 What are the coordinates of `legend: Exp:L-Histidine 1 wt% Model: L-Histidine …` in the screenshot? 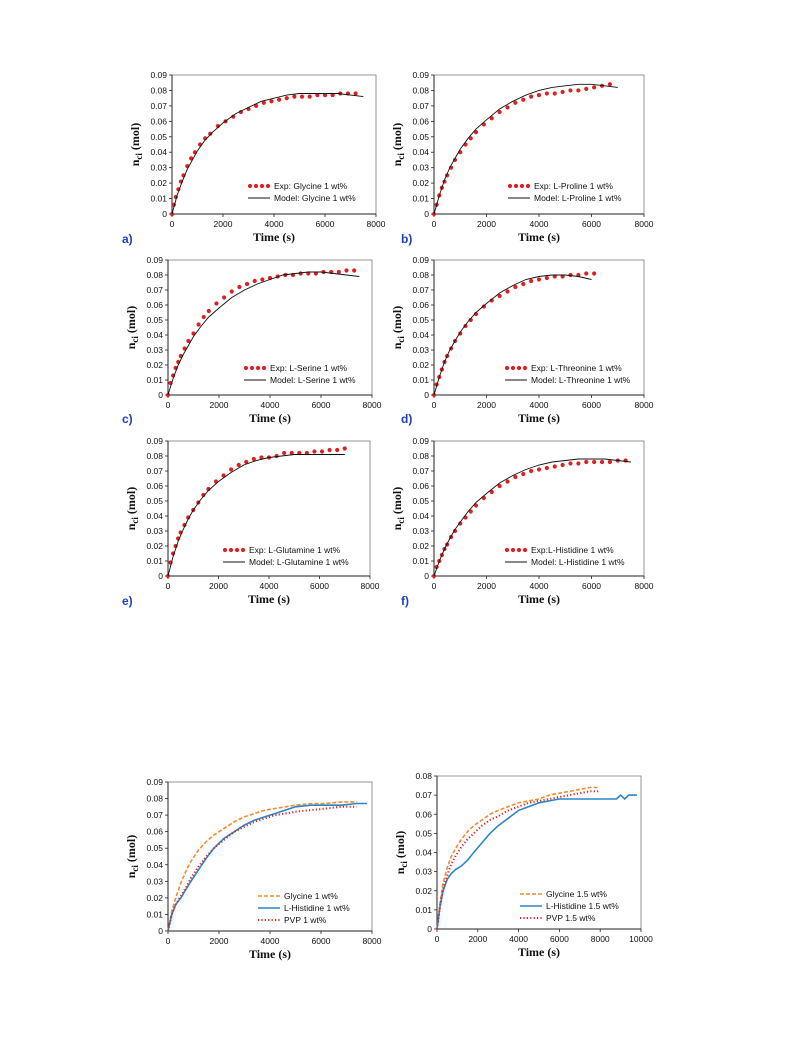 It's located at (564, 556).